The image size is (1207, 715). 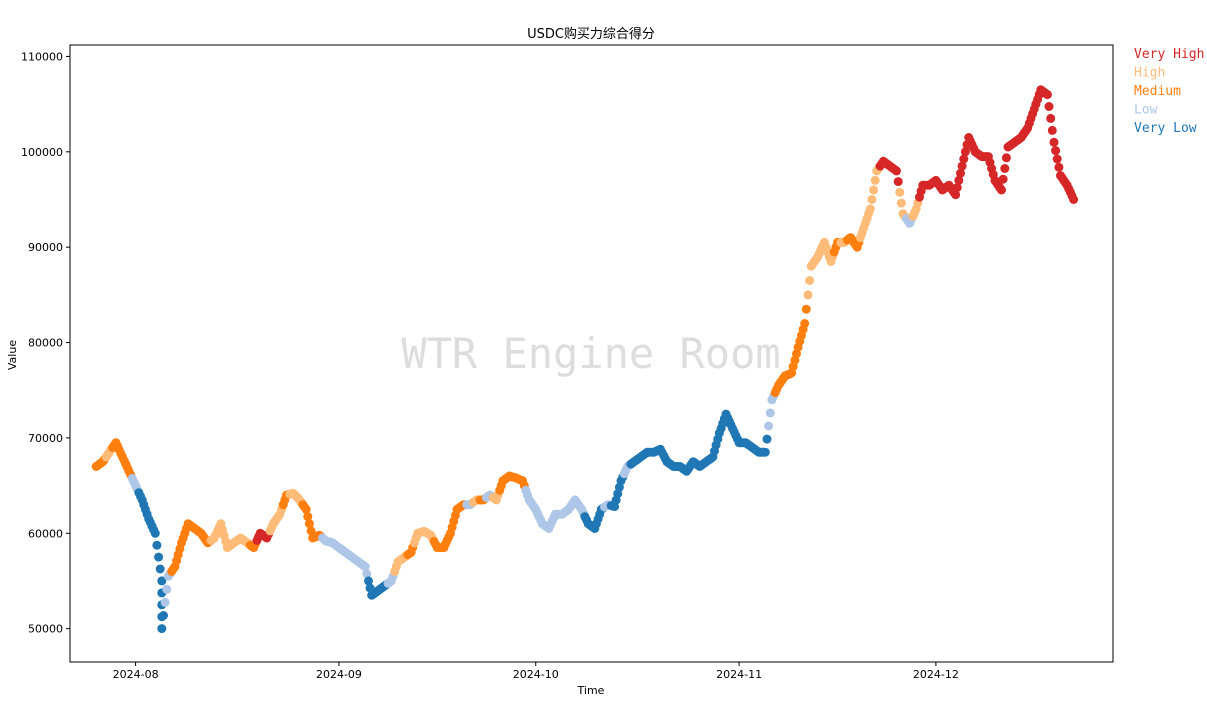 I want to click on x-tick-label: 2024-08, so click(x=136, y=674).